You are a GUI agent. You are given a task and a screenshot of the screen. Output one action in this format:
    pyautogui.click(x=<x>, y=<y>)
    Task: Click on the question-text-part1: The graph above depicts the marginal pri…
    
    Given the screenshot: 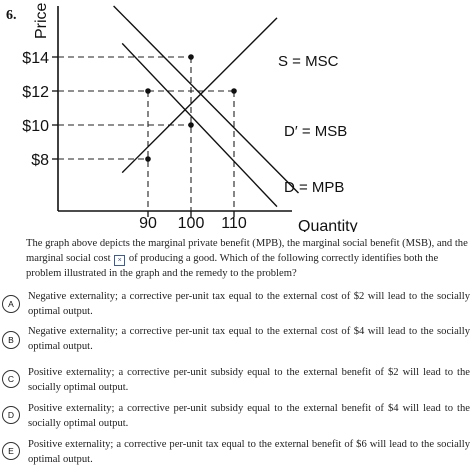 What is the action you would take?
    pyautogui.click(x=247, y=251)
    